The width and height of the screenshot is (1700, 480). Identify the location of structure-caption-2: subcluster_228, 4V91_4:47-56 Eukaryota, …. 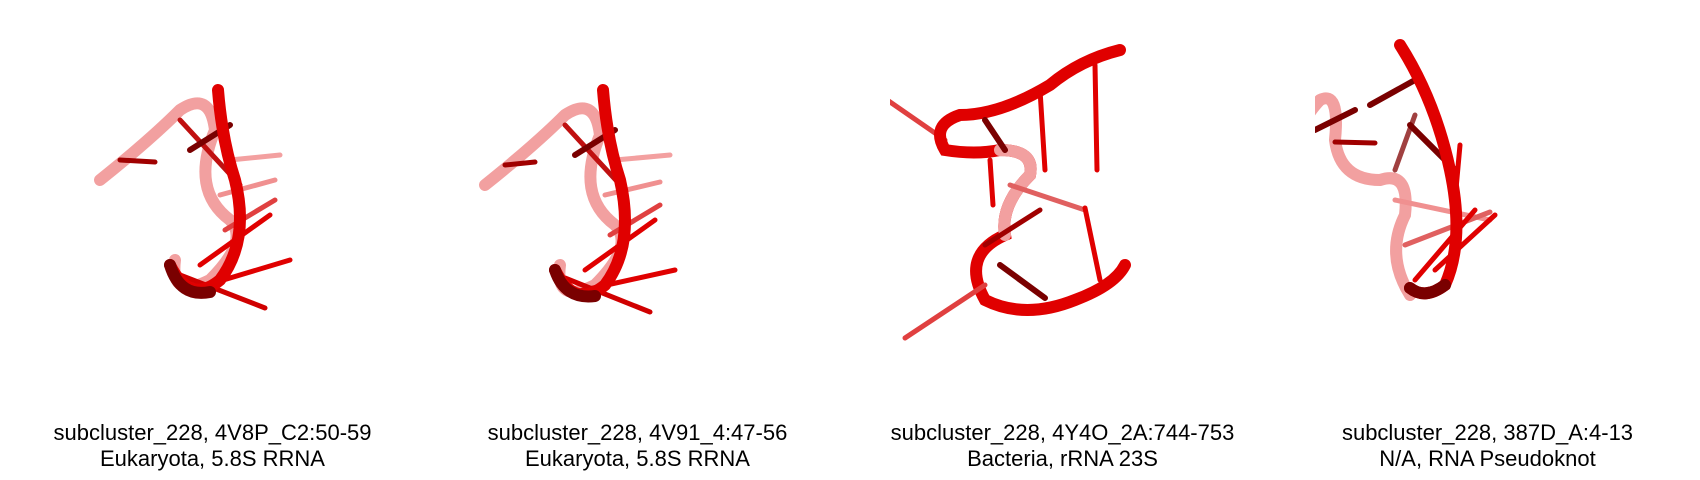
(637, 446).